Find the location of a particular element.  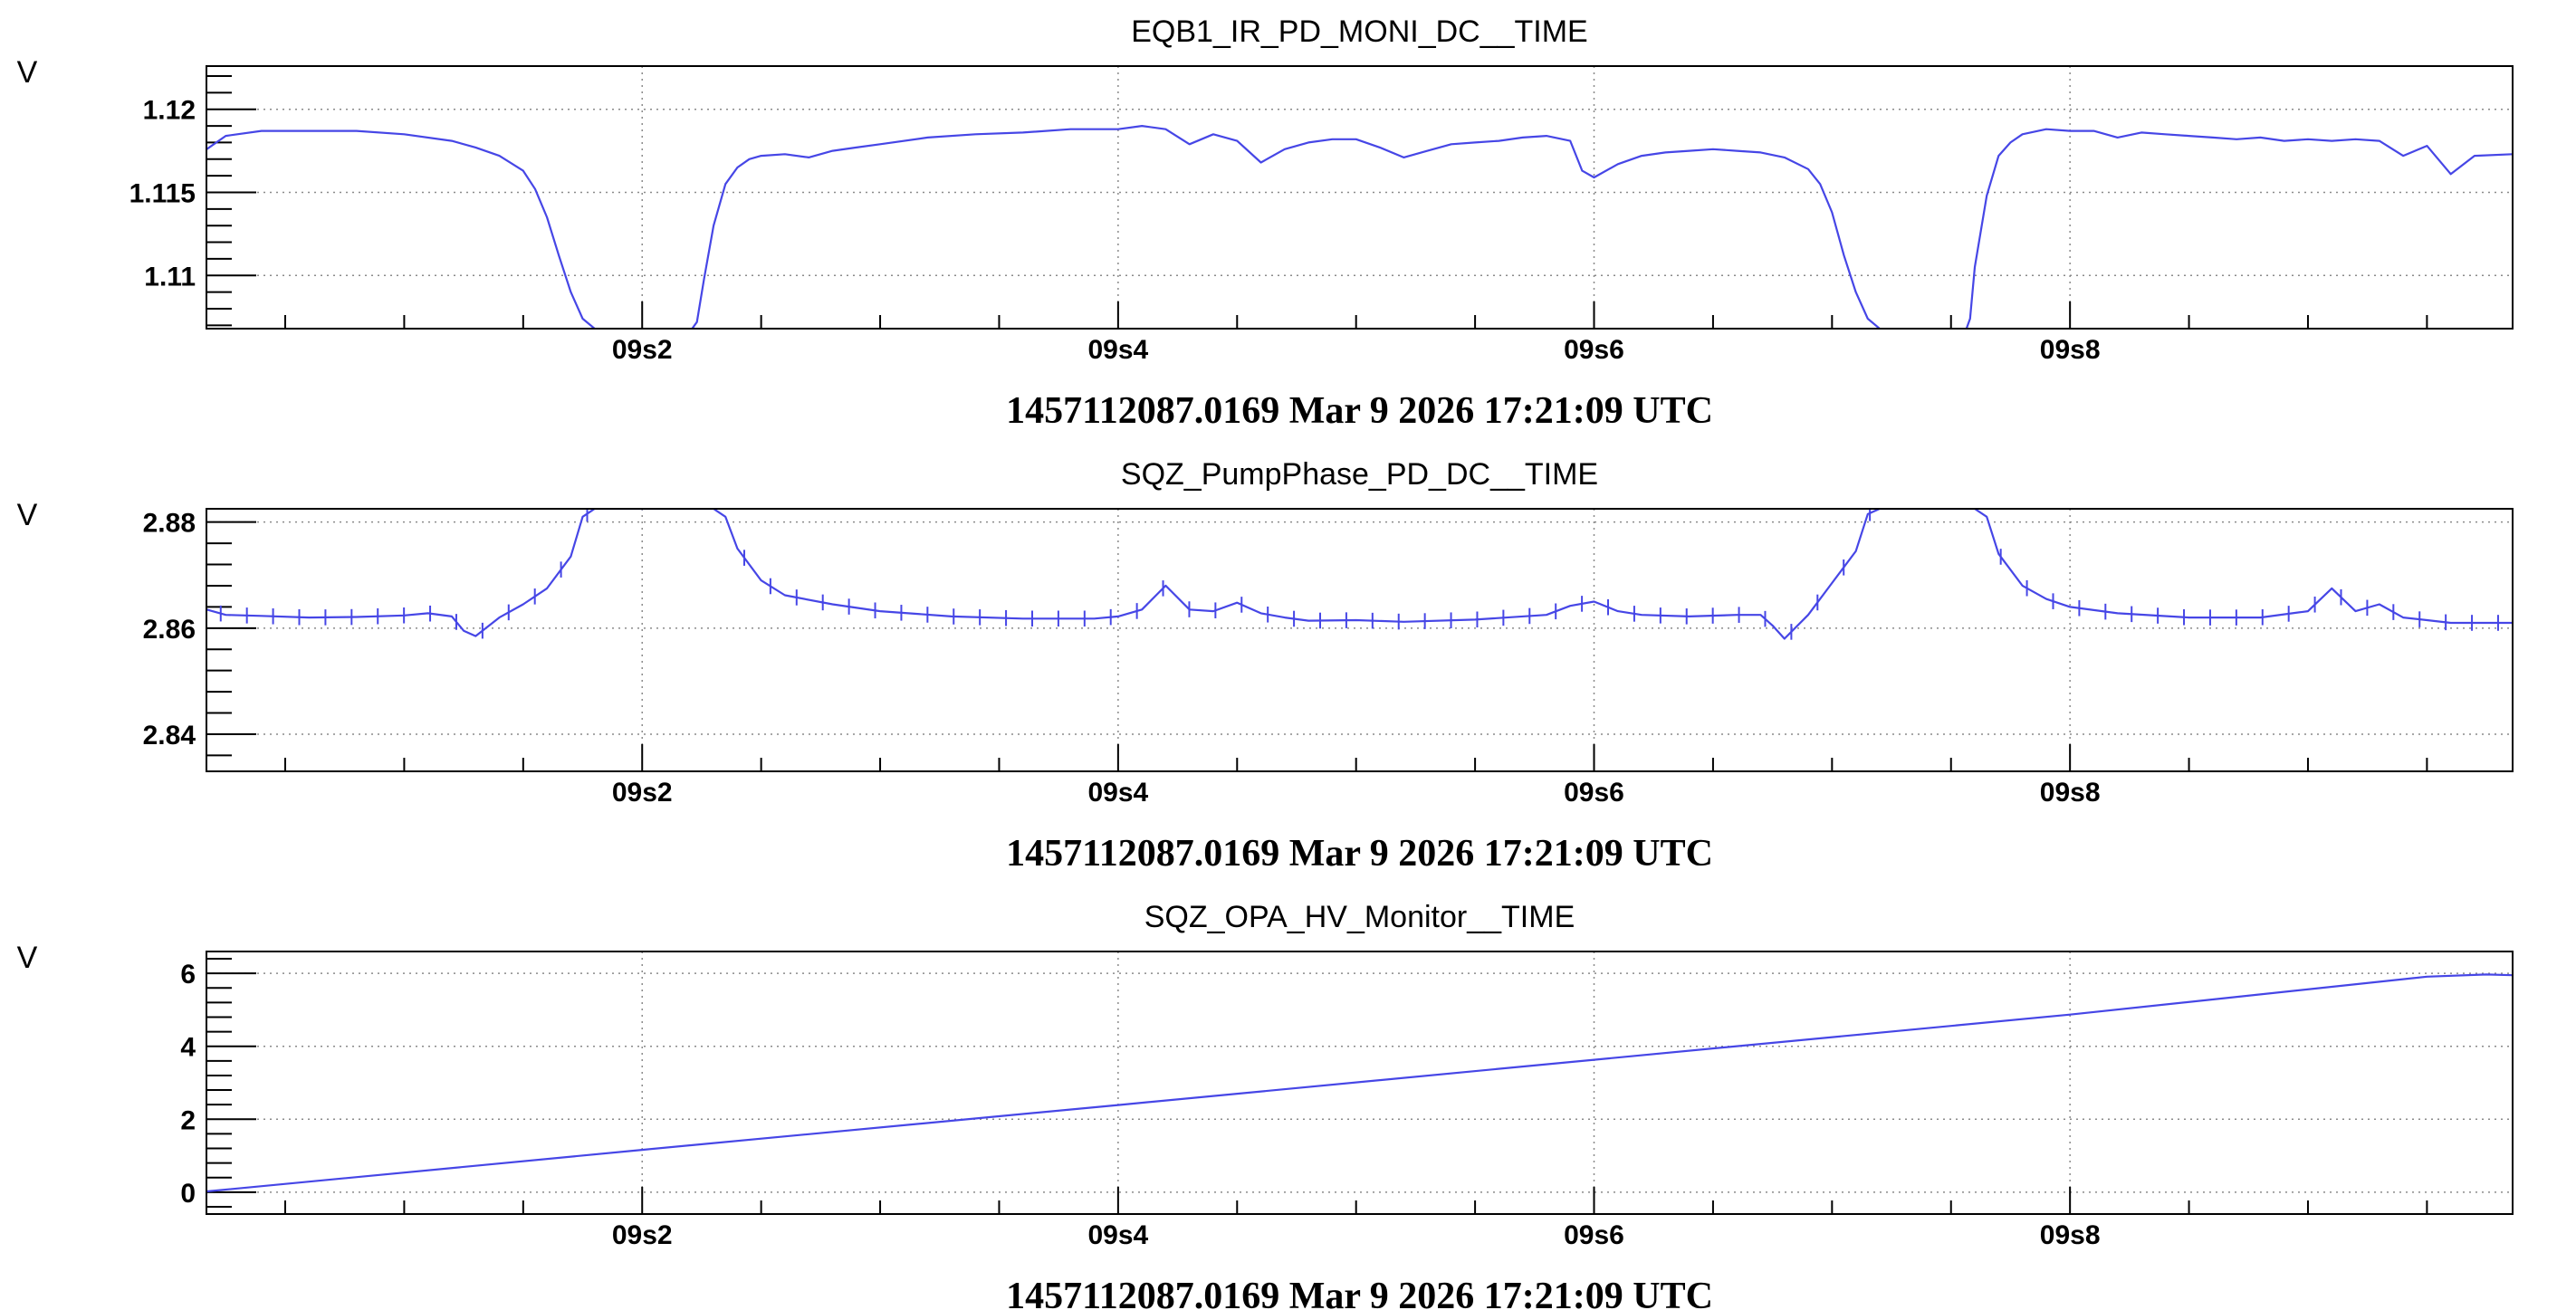

y-tick-label: 1.115 is located at coordinates (162, 193).